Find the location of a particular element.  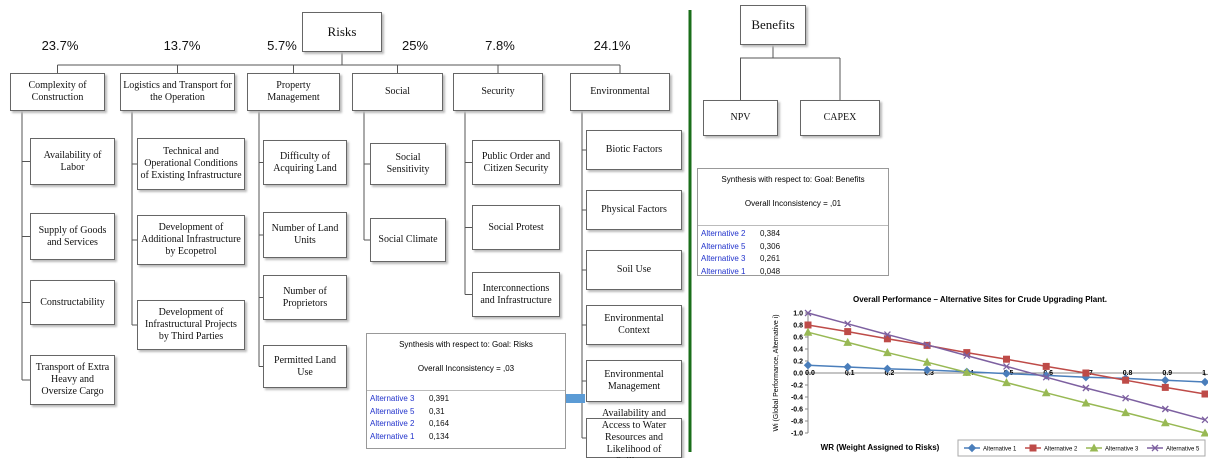

y-tick-label: -1.0 is located at coordinates (797, 434).